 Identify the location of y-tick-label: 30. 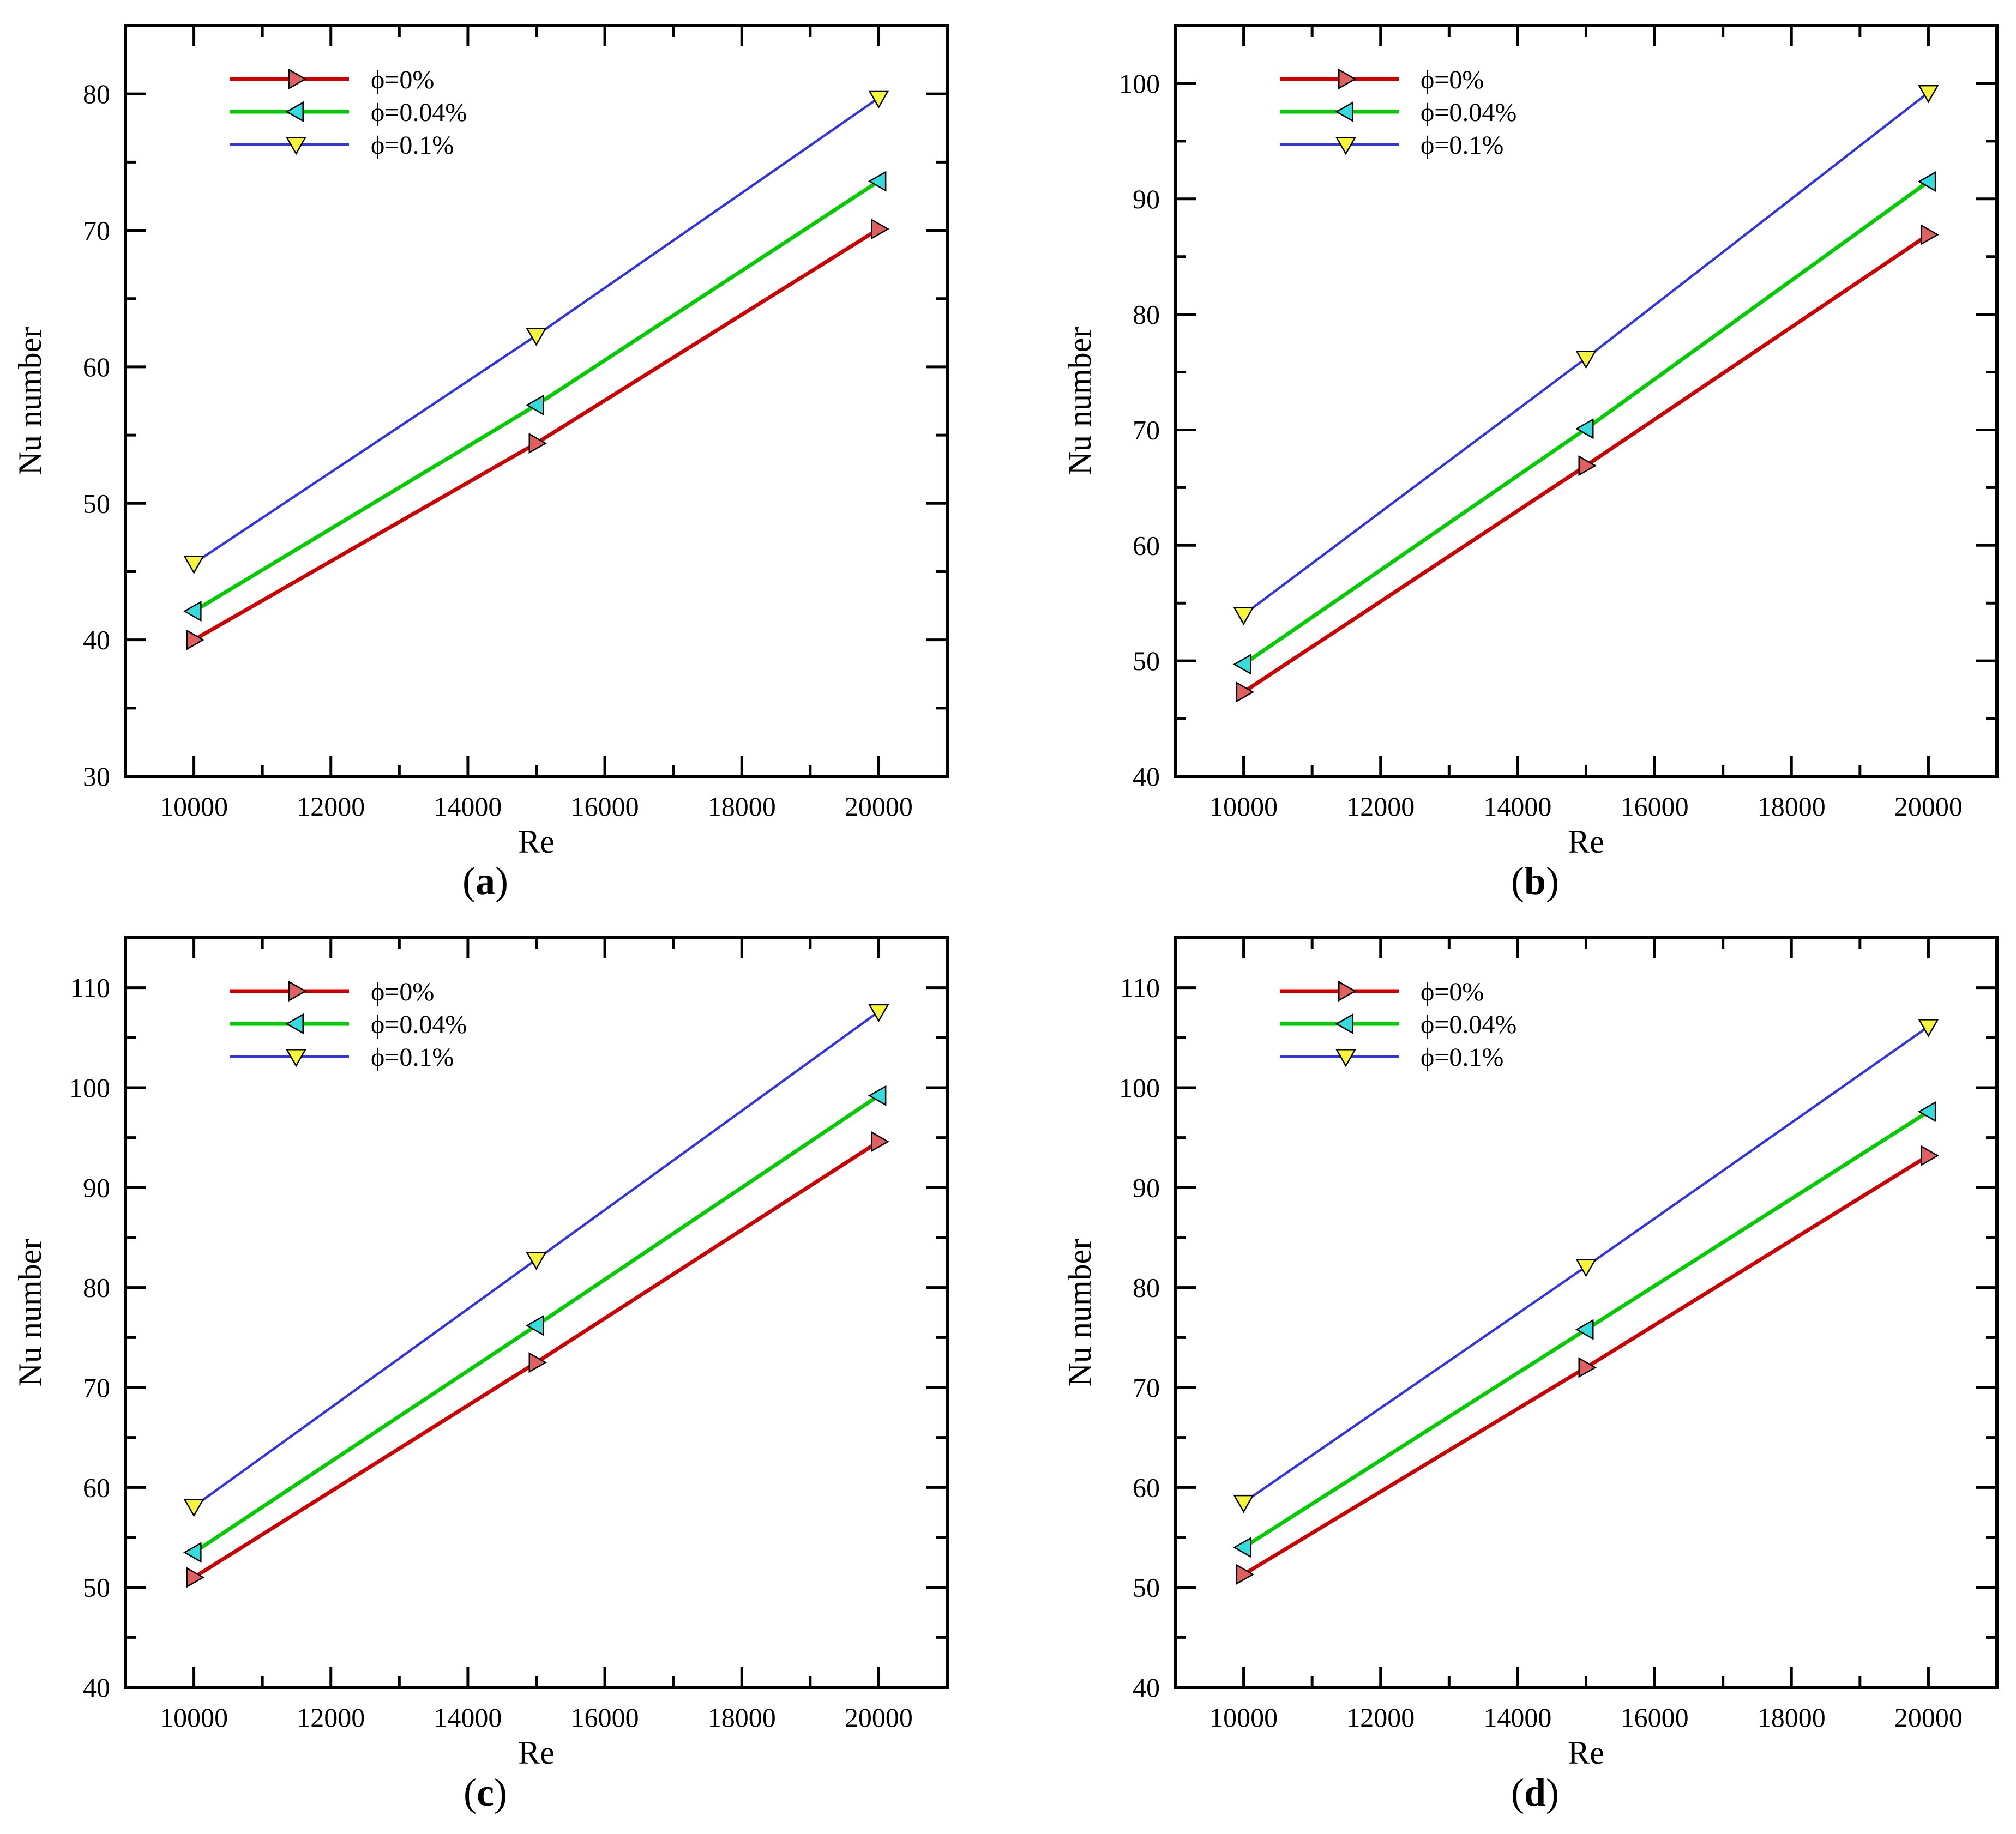
(97, 776).